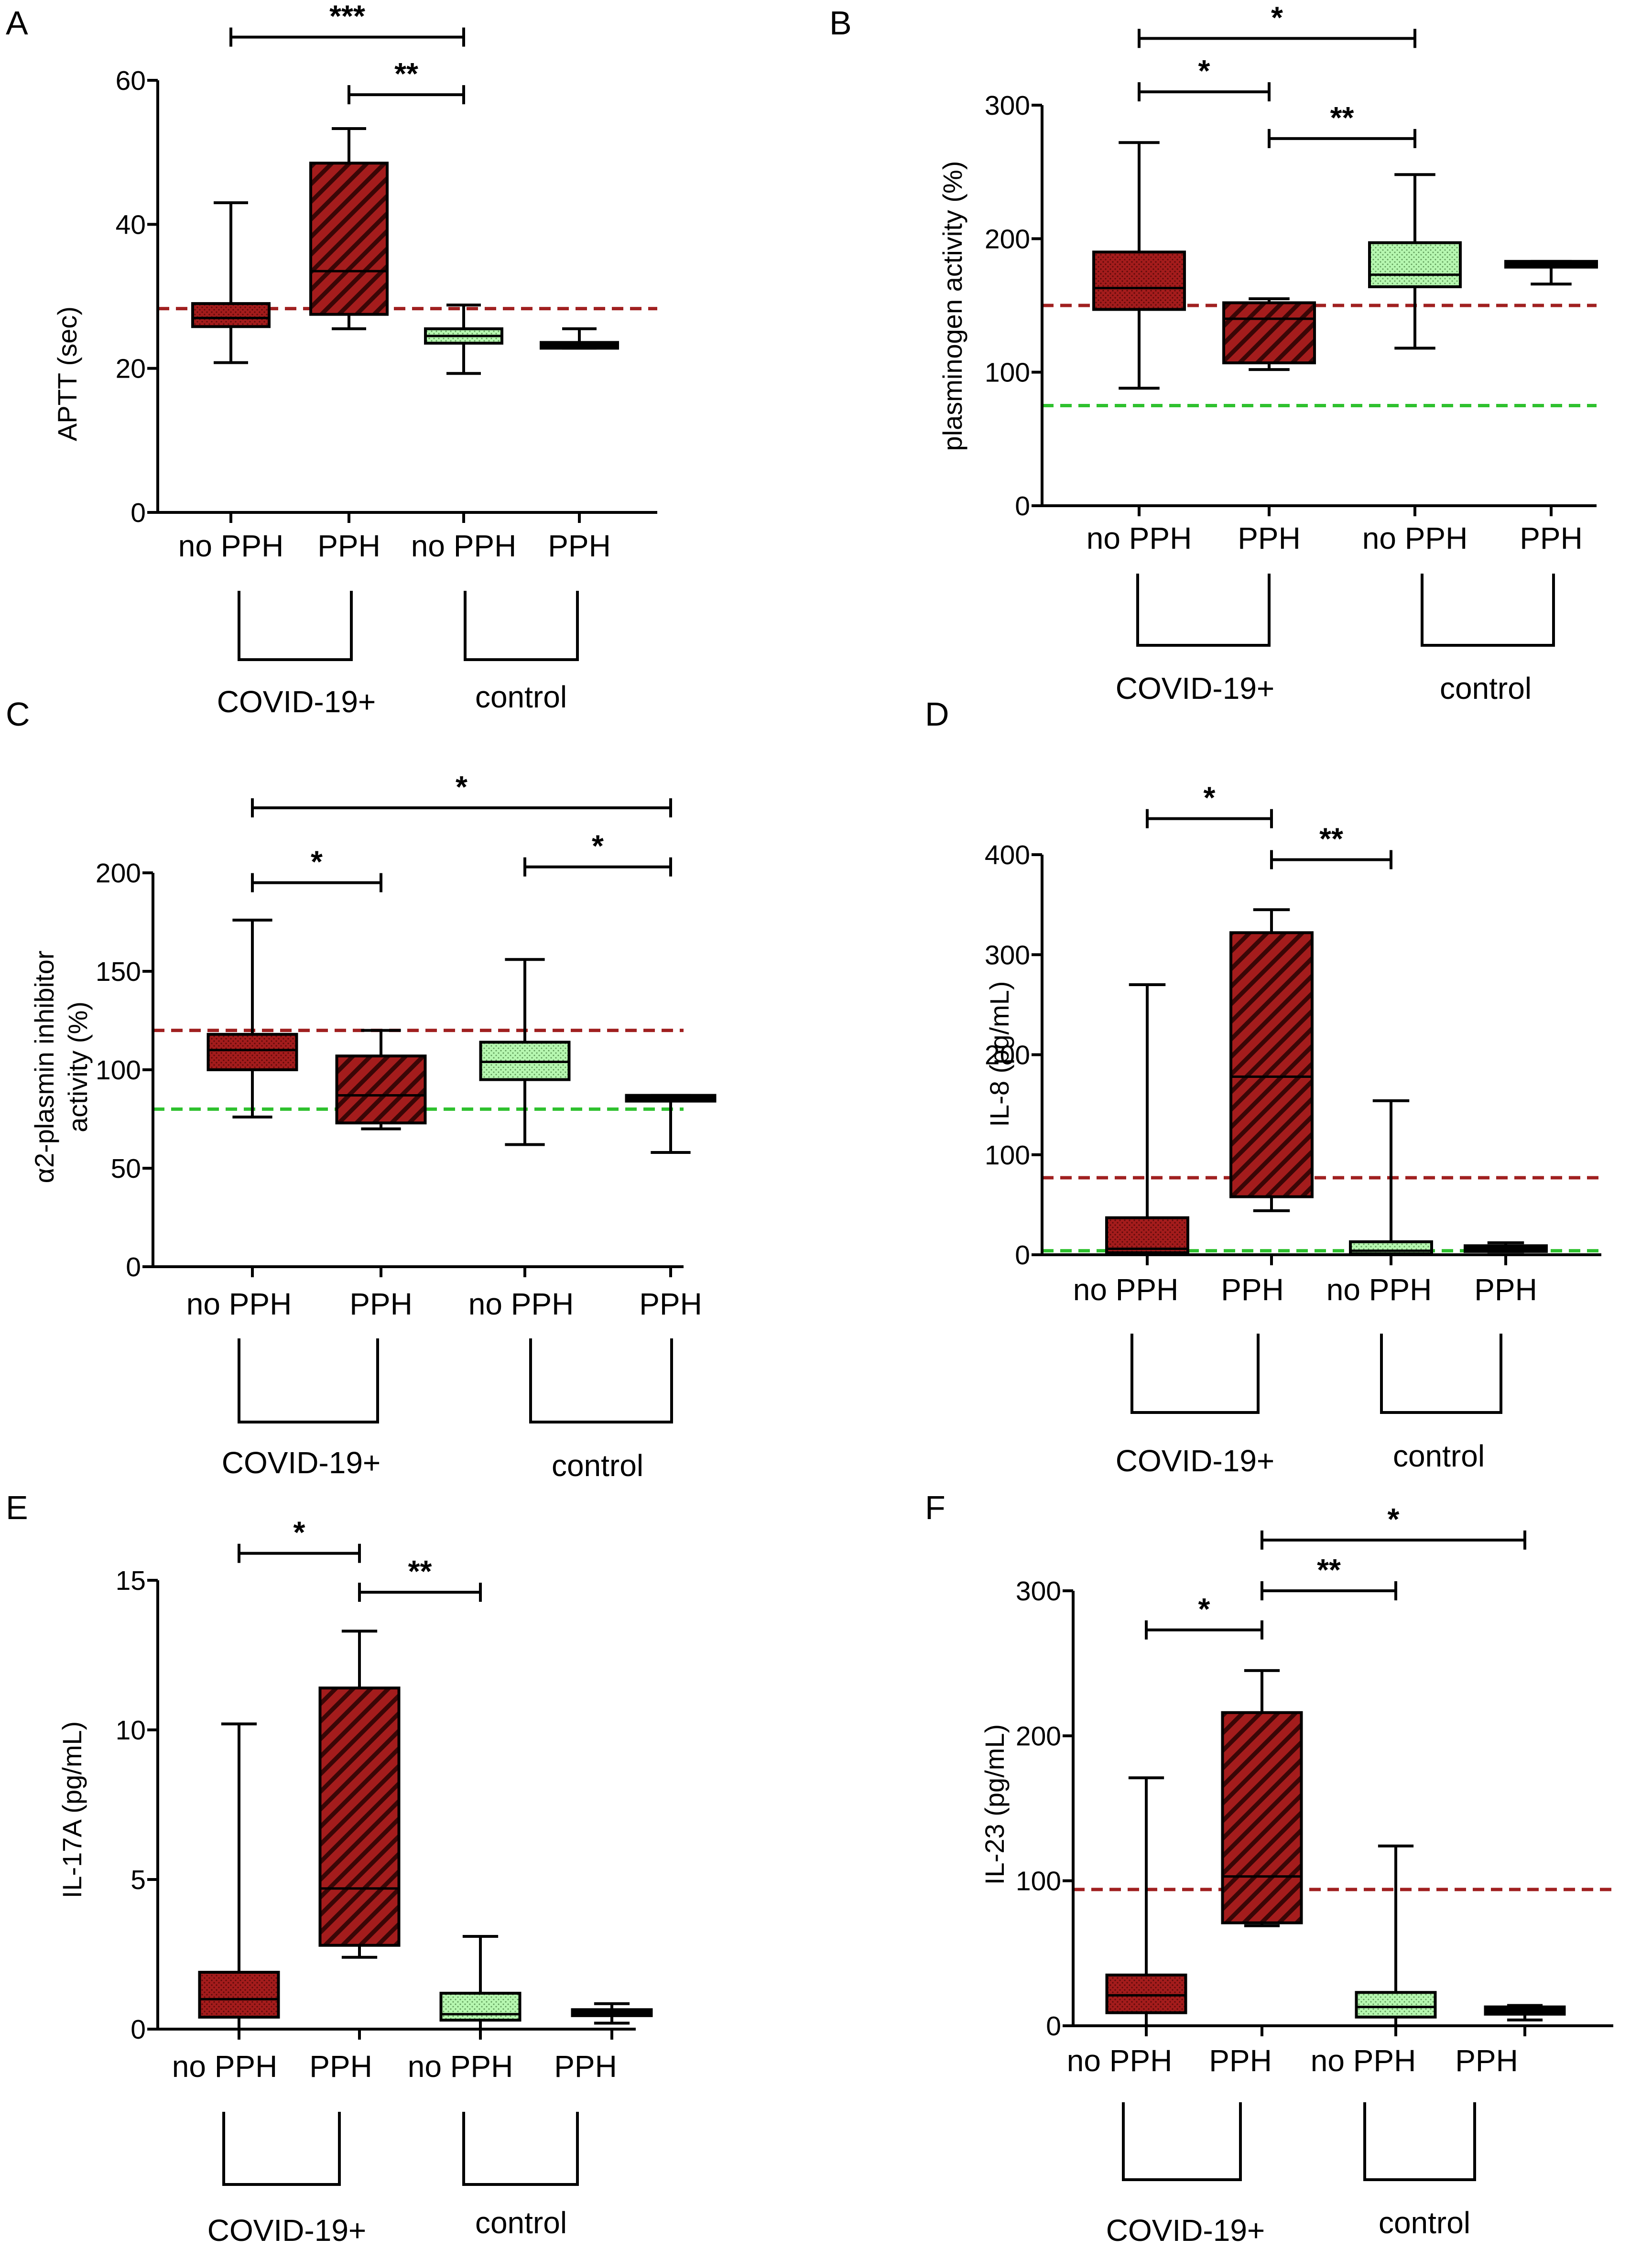 This screenshot has width=1652, height=2249. What do you see at coordinates (17, 1507) in the screenshot?
I see `panel-label-E: E` at bounding box center [17, 1507].